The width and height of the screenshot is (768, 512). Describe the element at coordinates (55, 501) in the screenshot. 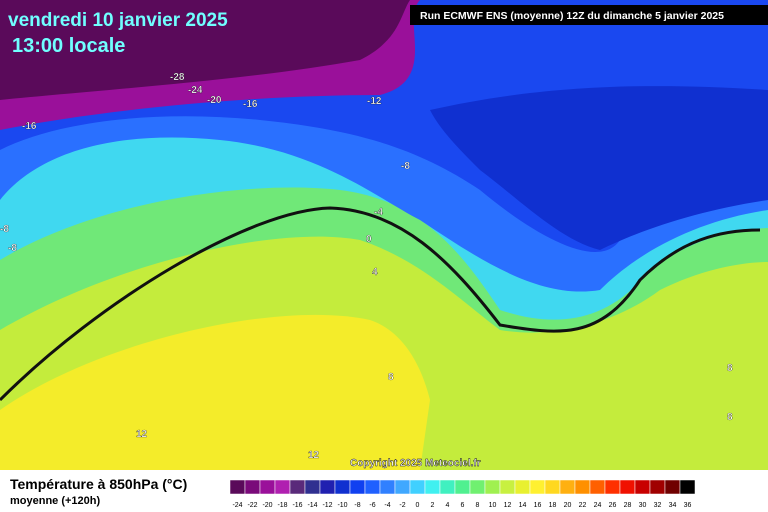

I see `legend-subtitle: moyenne (+120h)` at that location.